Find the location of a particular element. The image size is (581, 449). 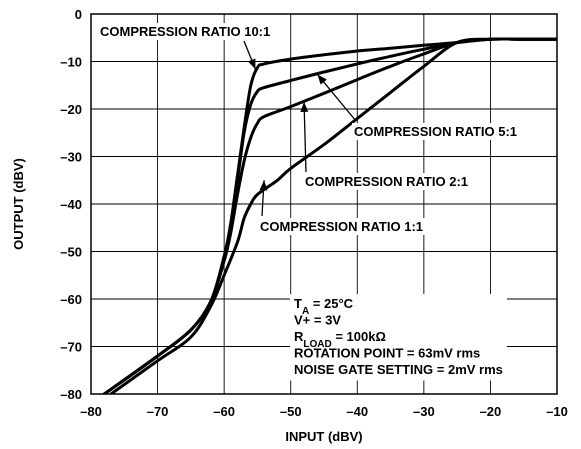

y-tick-label: –30 is located at coordinates (71, 157).